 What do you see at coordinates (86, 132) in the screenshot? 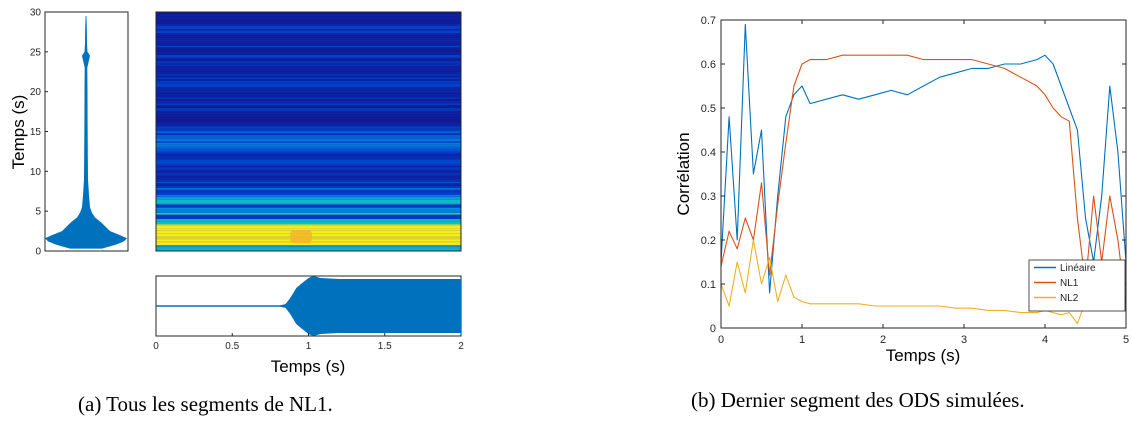
I see `envelope-shape` at bounding box center [86, 132].